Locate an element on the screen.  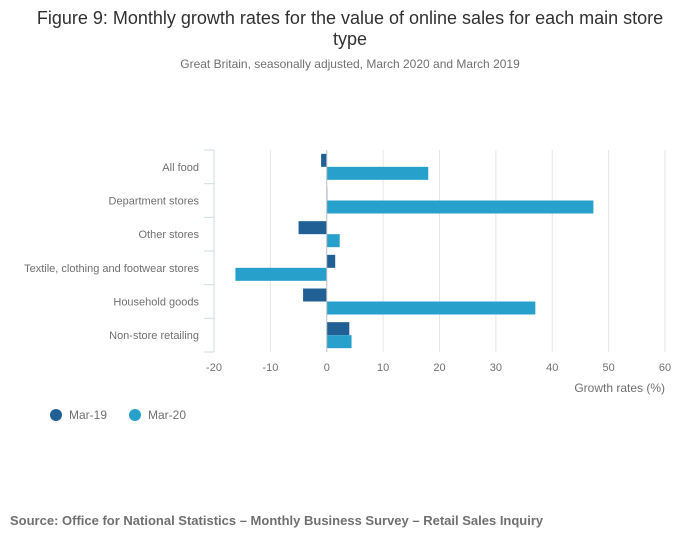
x-tick-label-60: 60 is located at coordinates (665, 368).